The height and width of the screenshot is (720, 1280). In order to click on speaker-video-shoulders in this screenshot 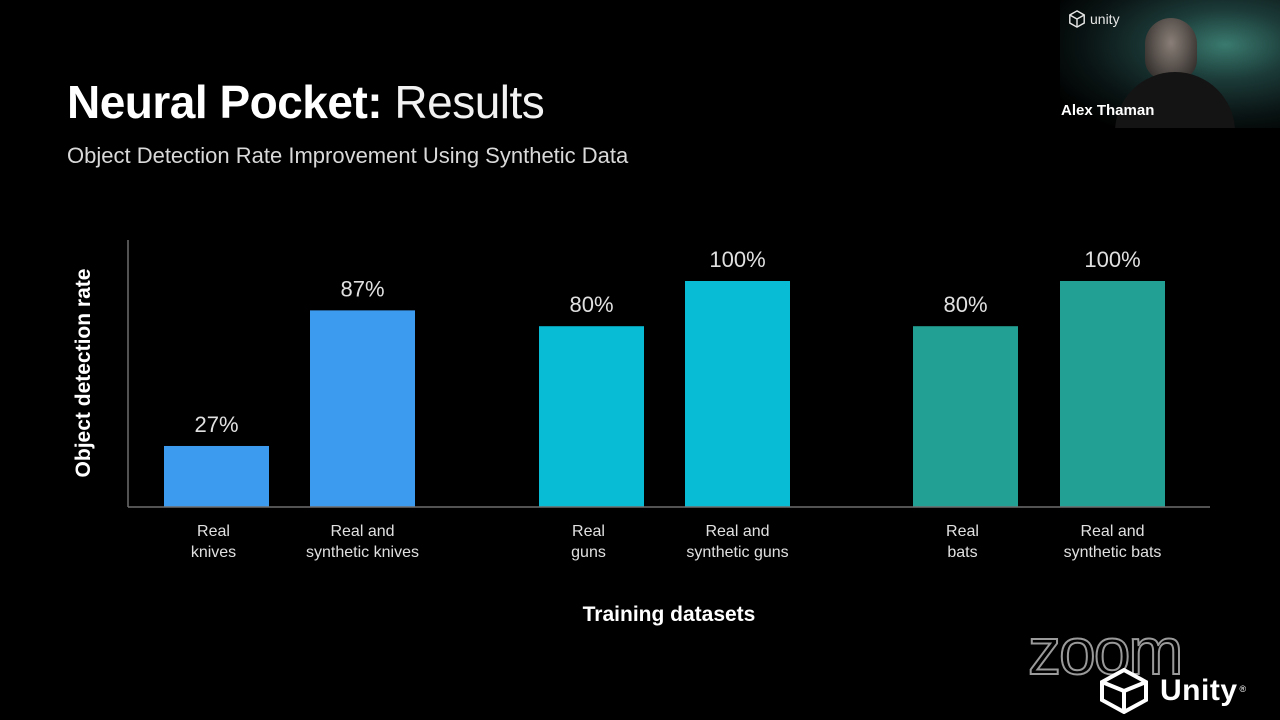, I will do `click(1175, 100)`.